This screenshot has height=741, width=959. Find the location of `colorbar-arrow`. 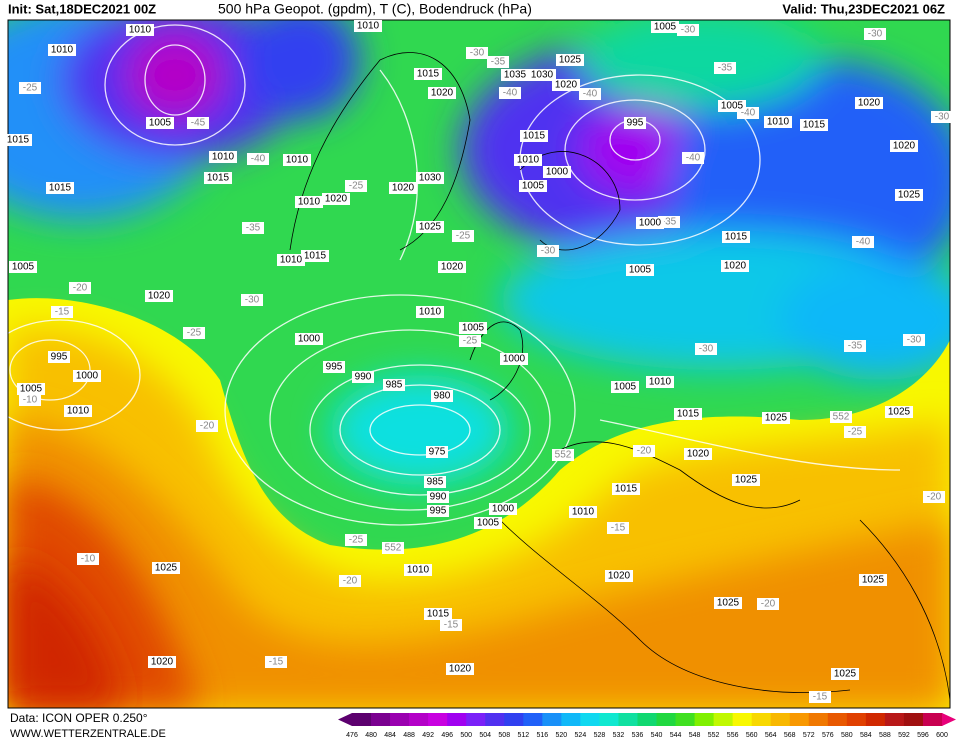

colorbar-arrow is located at coordinates (949, 719).